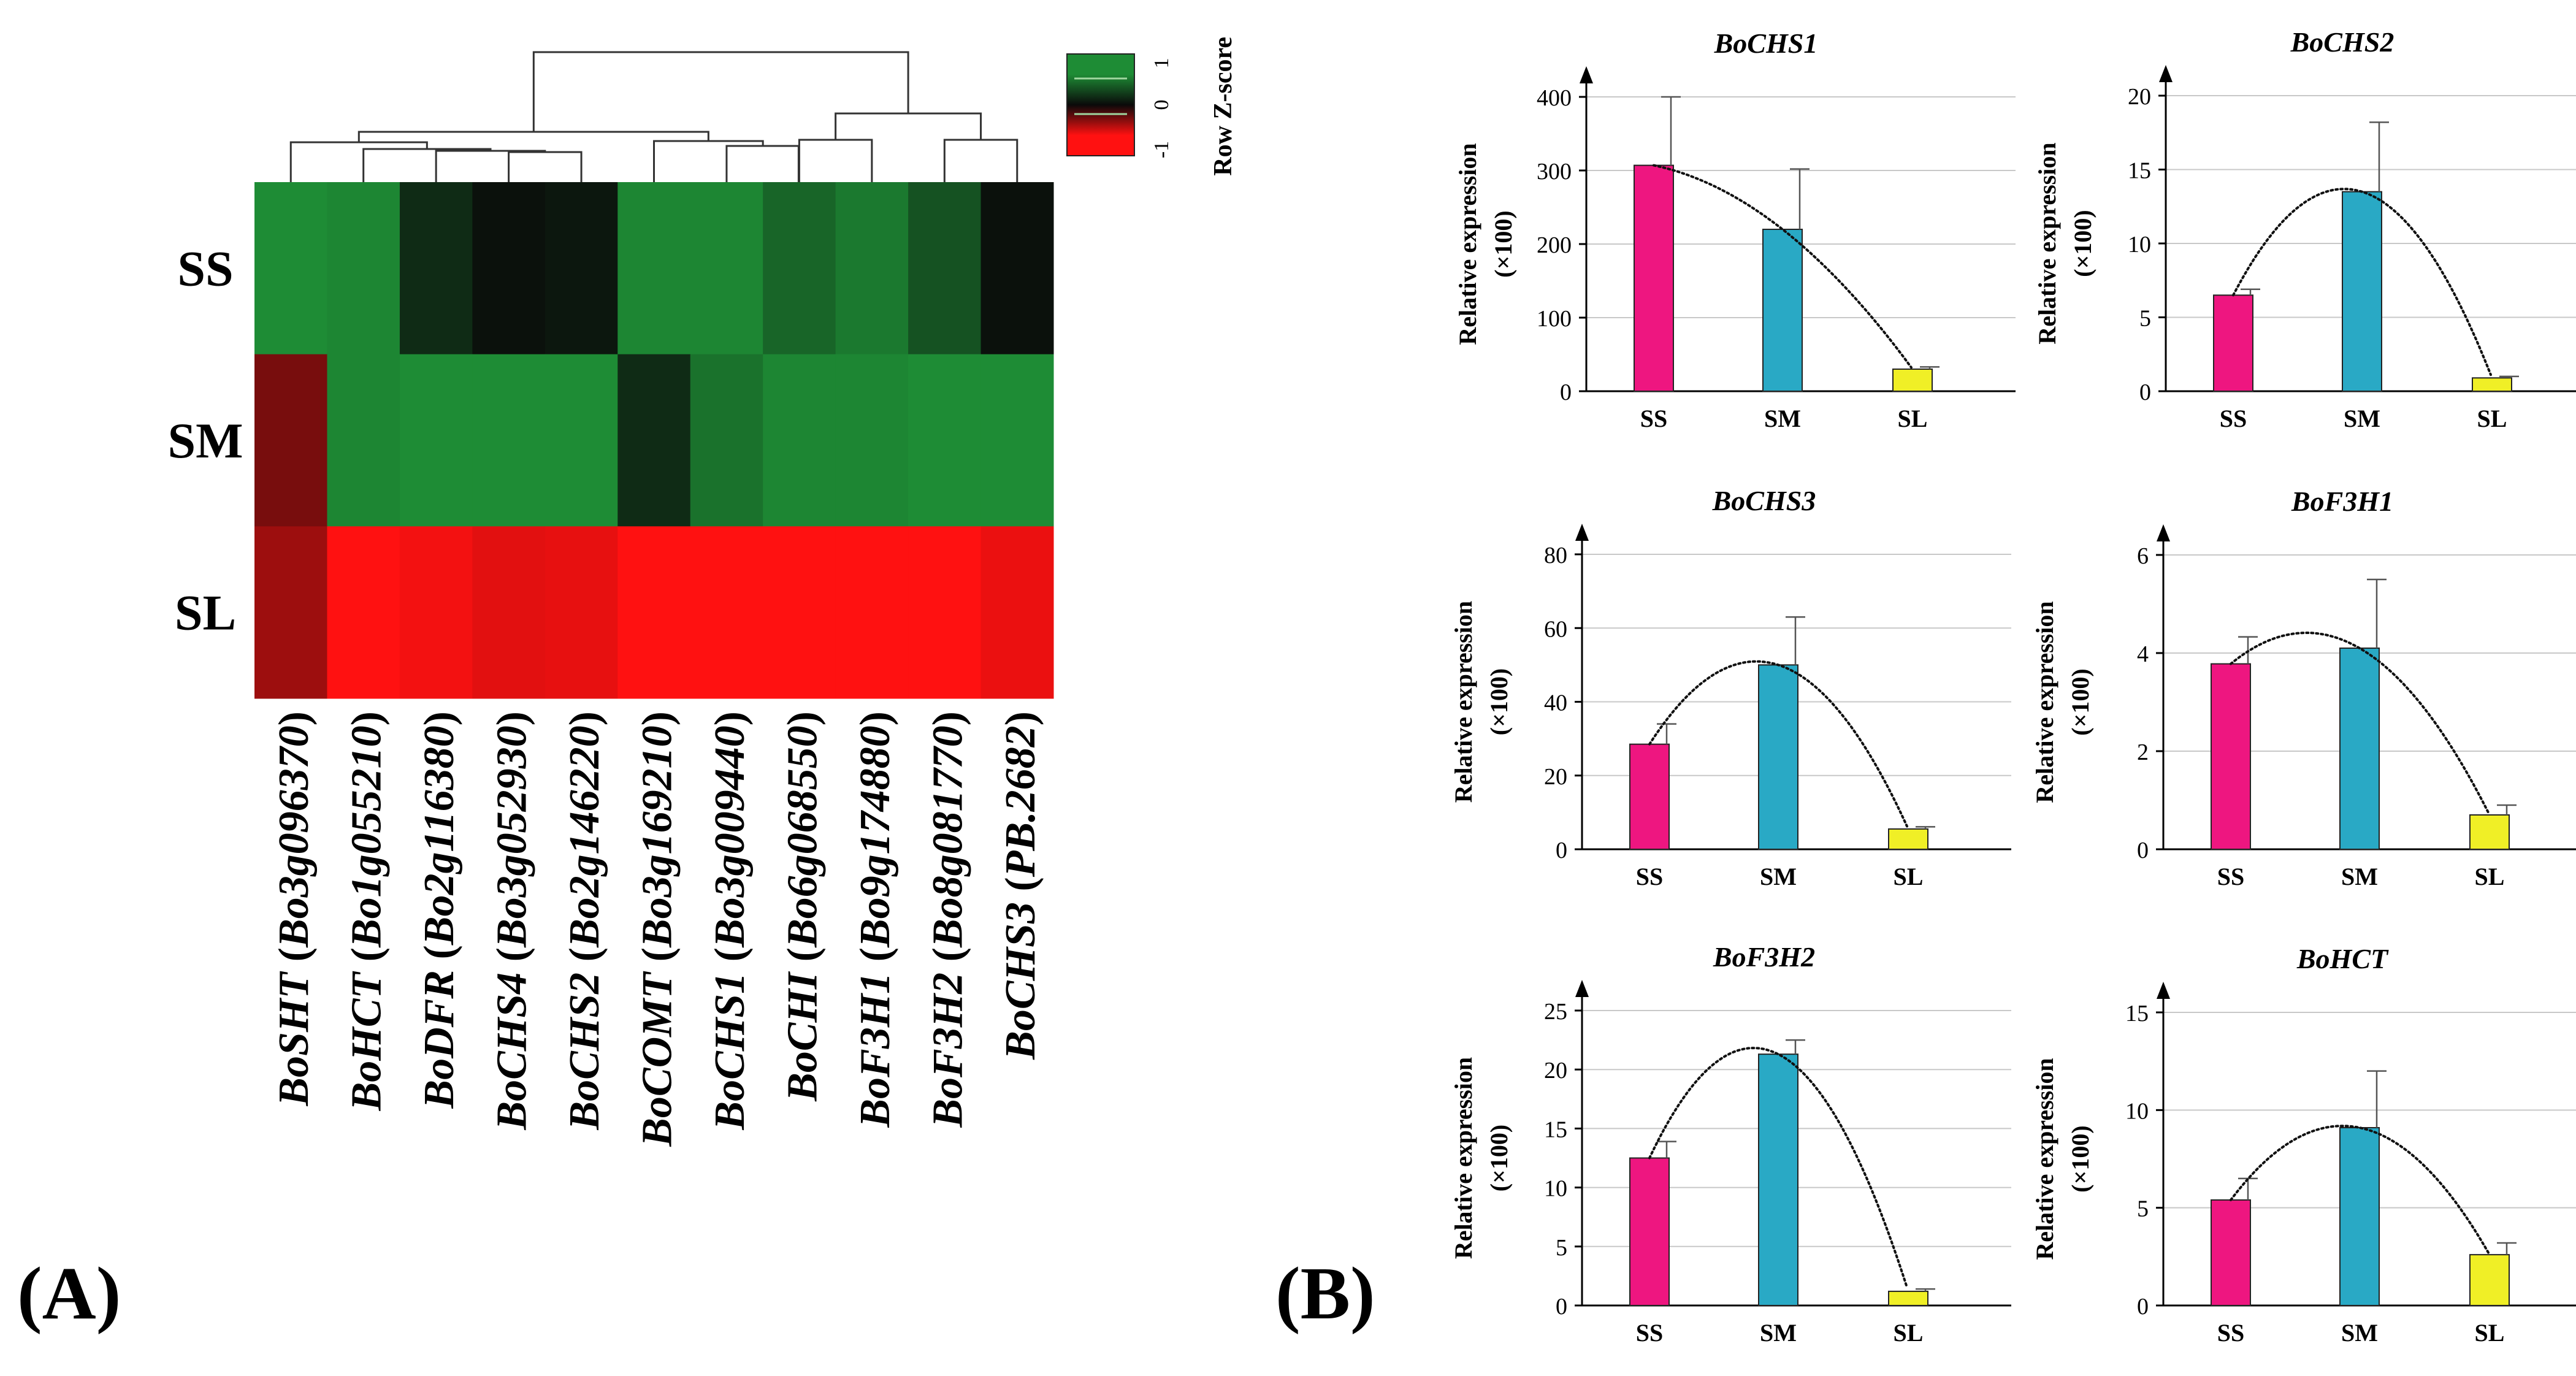  Describe the element at coordinates (1554, 319) in the screenshot. I see `y-tick-label: 100` at that location.